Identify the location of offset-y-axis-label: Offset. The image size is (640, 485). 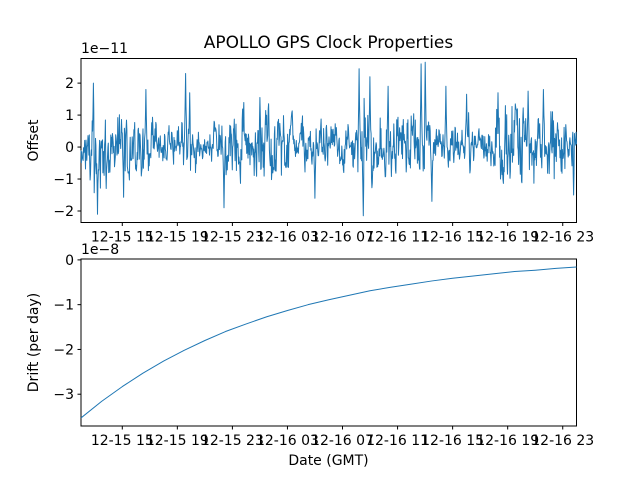
(34, 140).